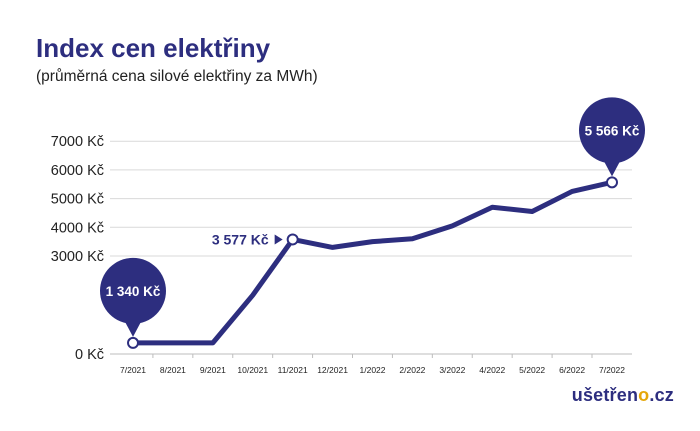 Image resolution: width=700 pixels, height=431 pixels. What do you see at coordinates (278, 239) in the screenshot?
I see `annotation-arrow` at bounding box center [278, 239].